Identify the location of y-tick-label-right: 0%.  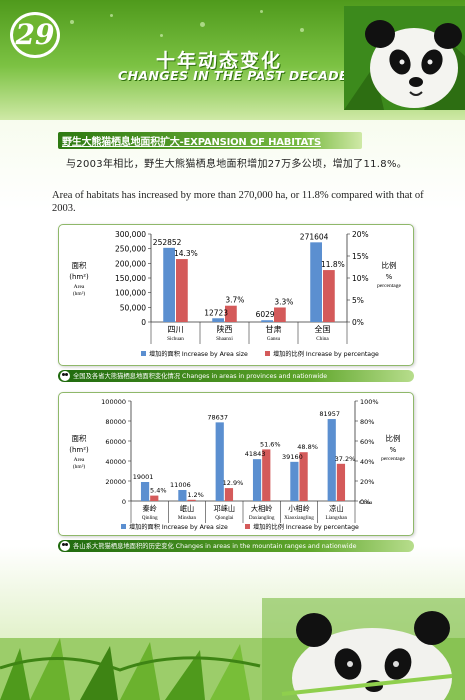
(358, 322).